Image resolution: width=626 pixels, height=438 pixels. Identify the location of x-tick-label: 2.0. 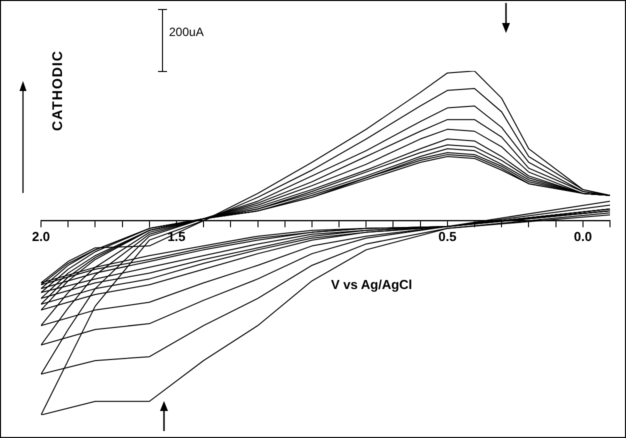
(41, 236).